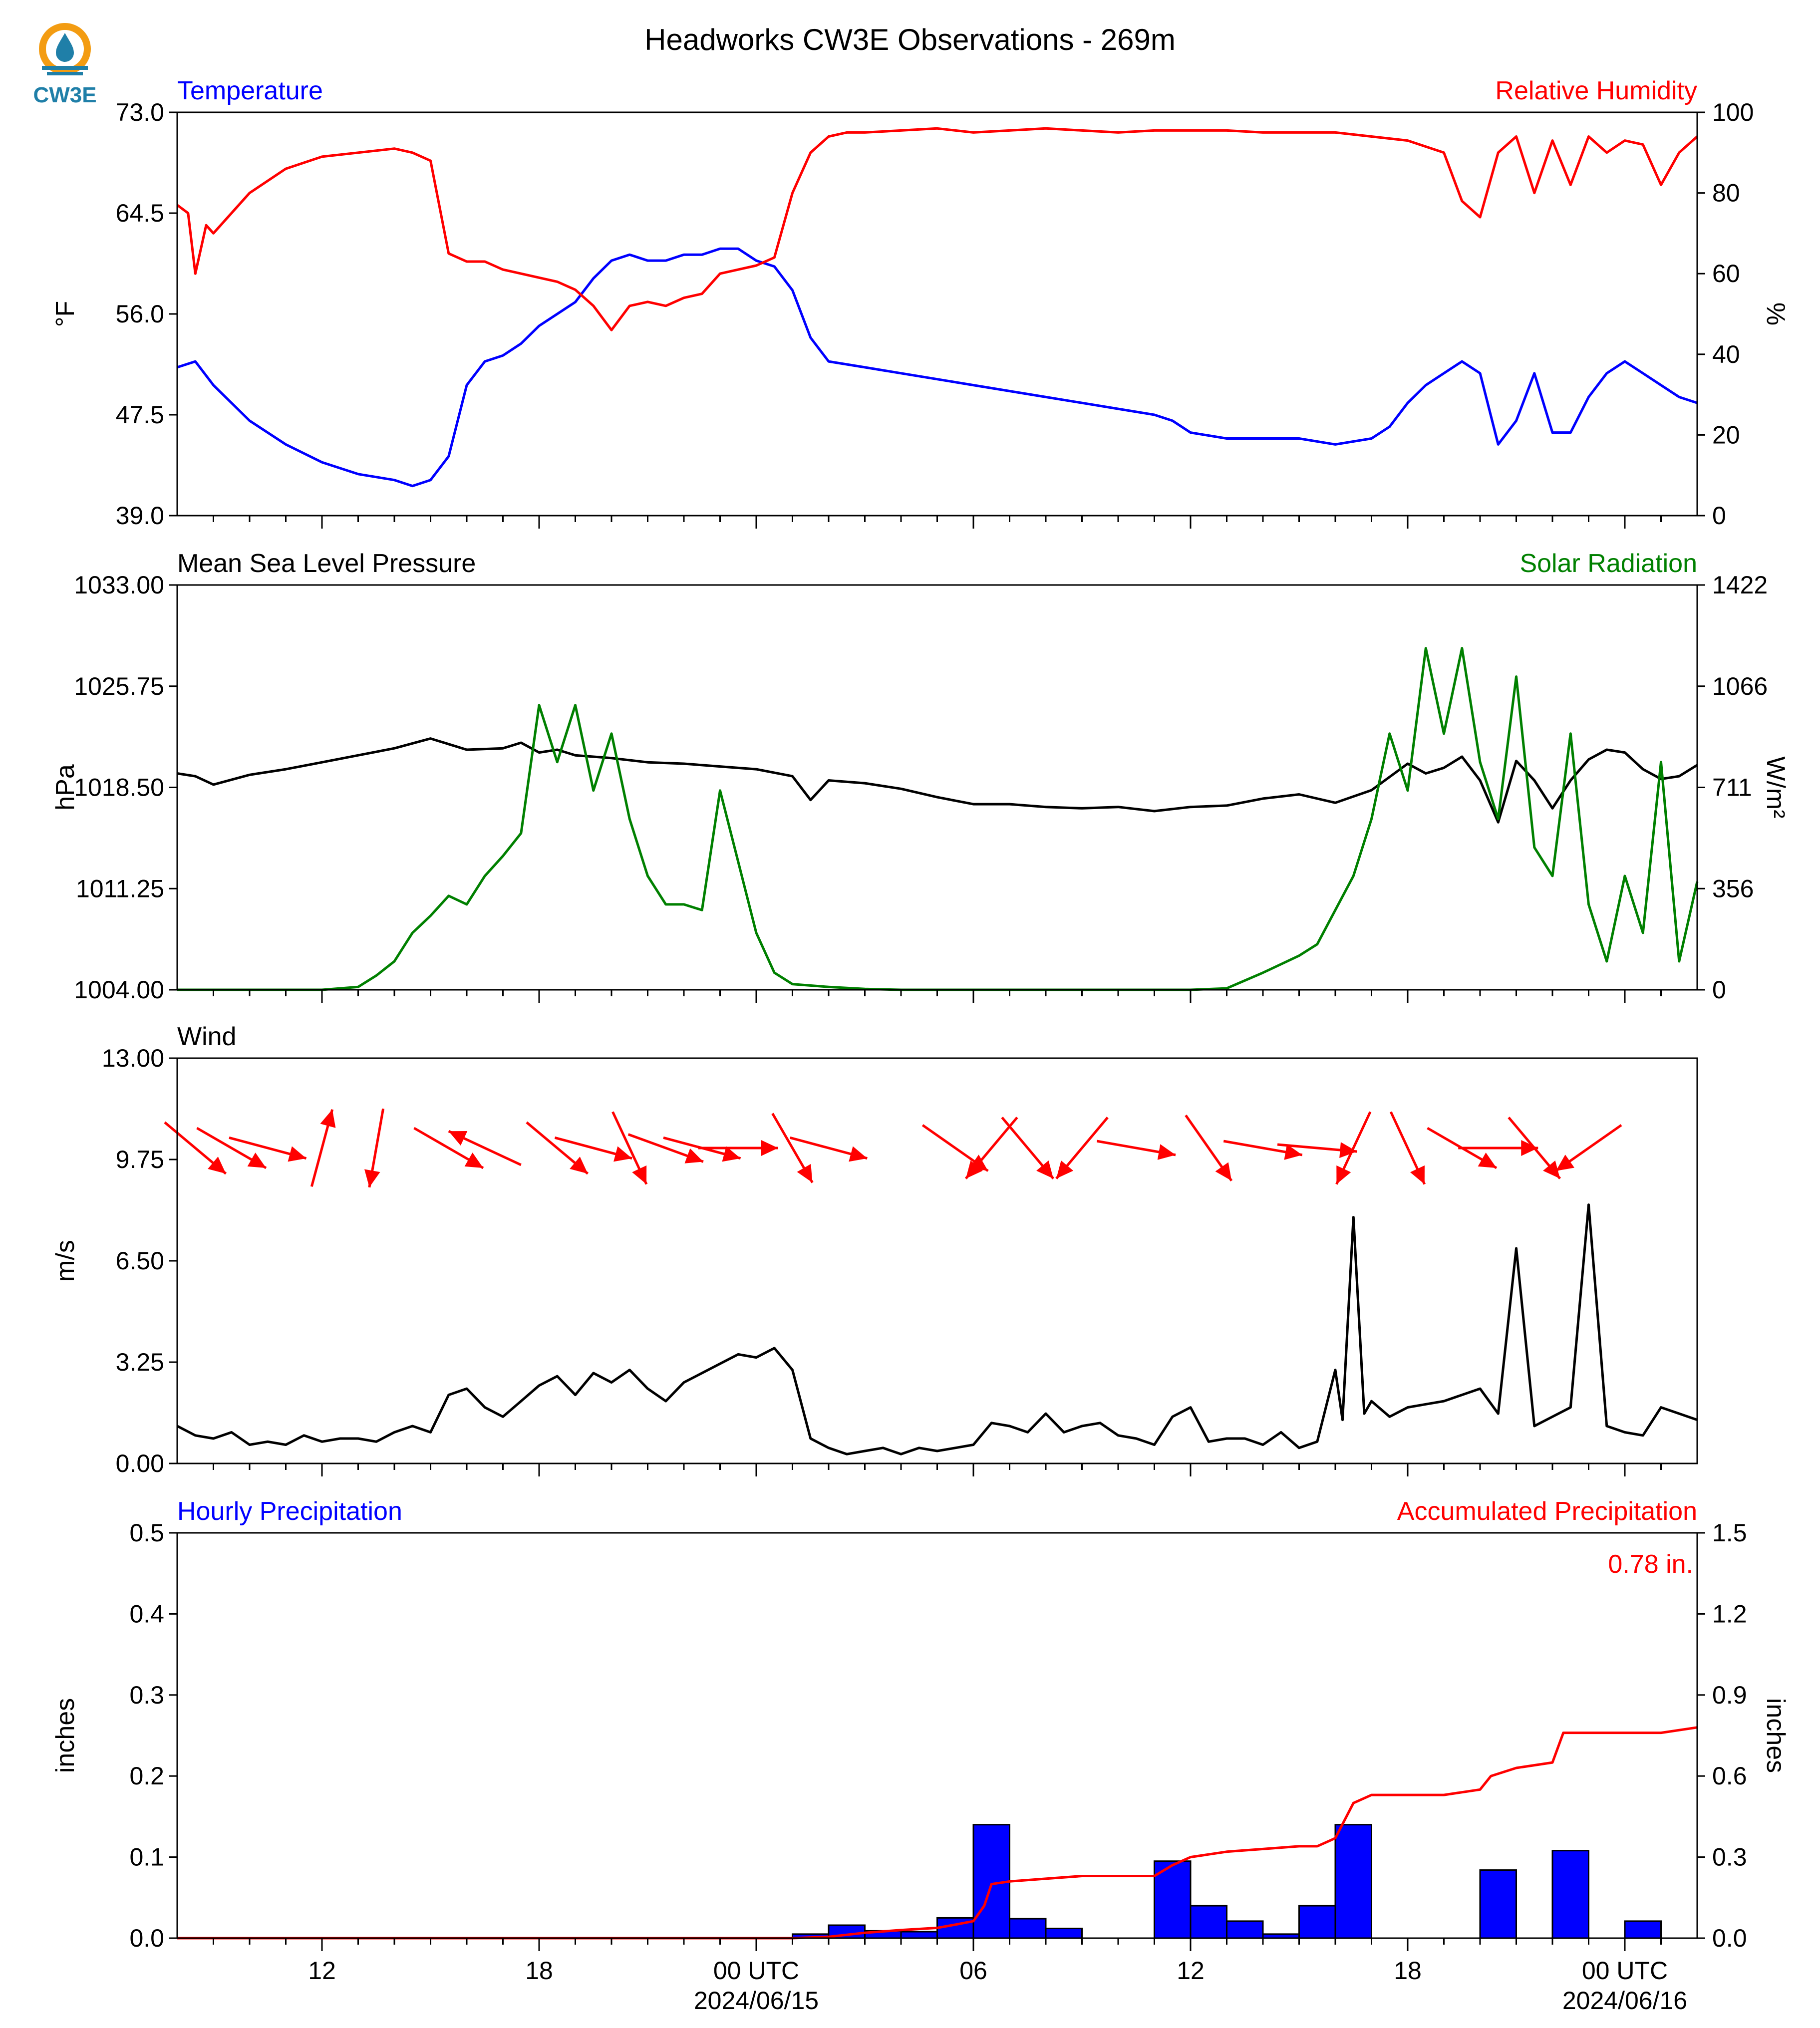  Describe the element at coordinates (140, 1463) in the screenshot. I see `y-tick-label: 0.00` at that location.